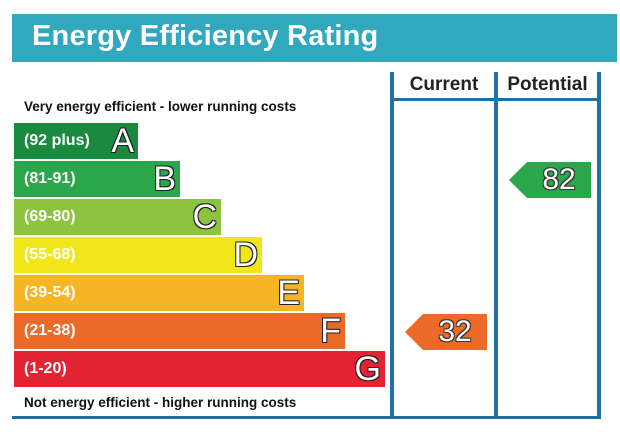 This screenshot has height=437, width=620. What do you see at coordinates (495, 99) in the screenshot?
I see `header-row-line` at bounding box center [495, 99].